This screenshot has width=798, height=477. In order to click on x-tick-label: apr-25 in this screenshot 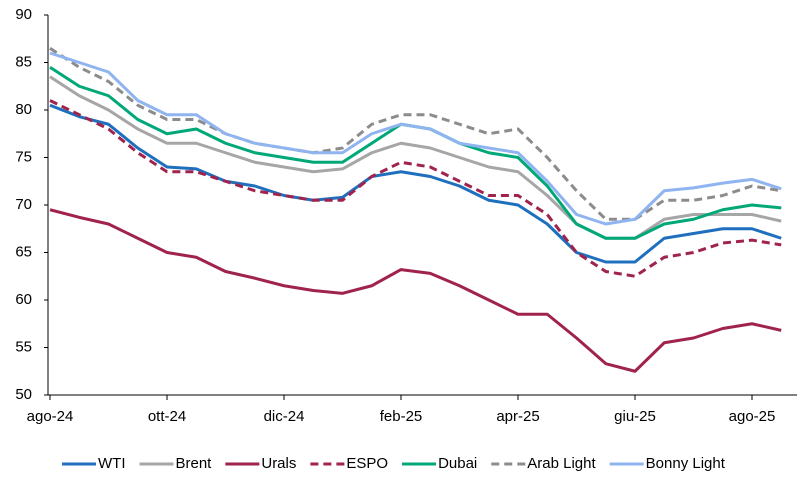, I will do `click(517, 416)`.